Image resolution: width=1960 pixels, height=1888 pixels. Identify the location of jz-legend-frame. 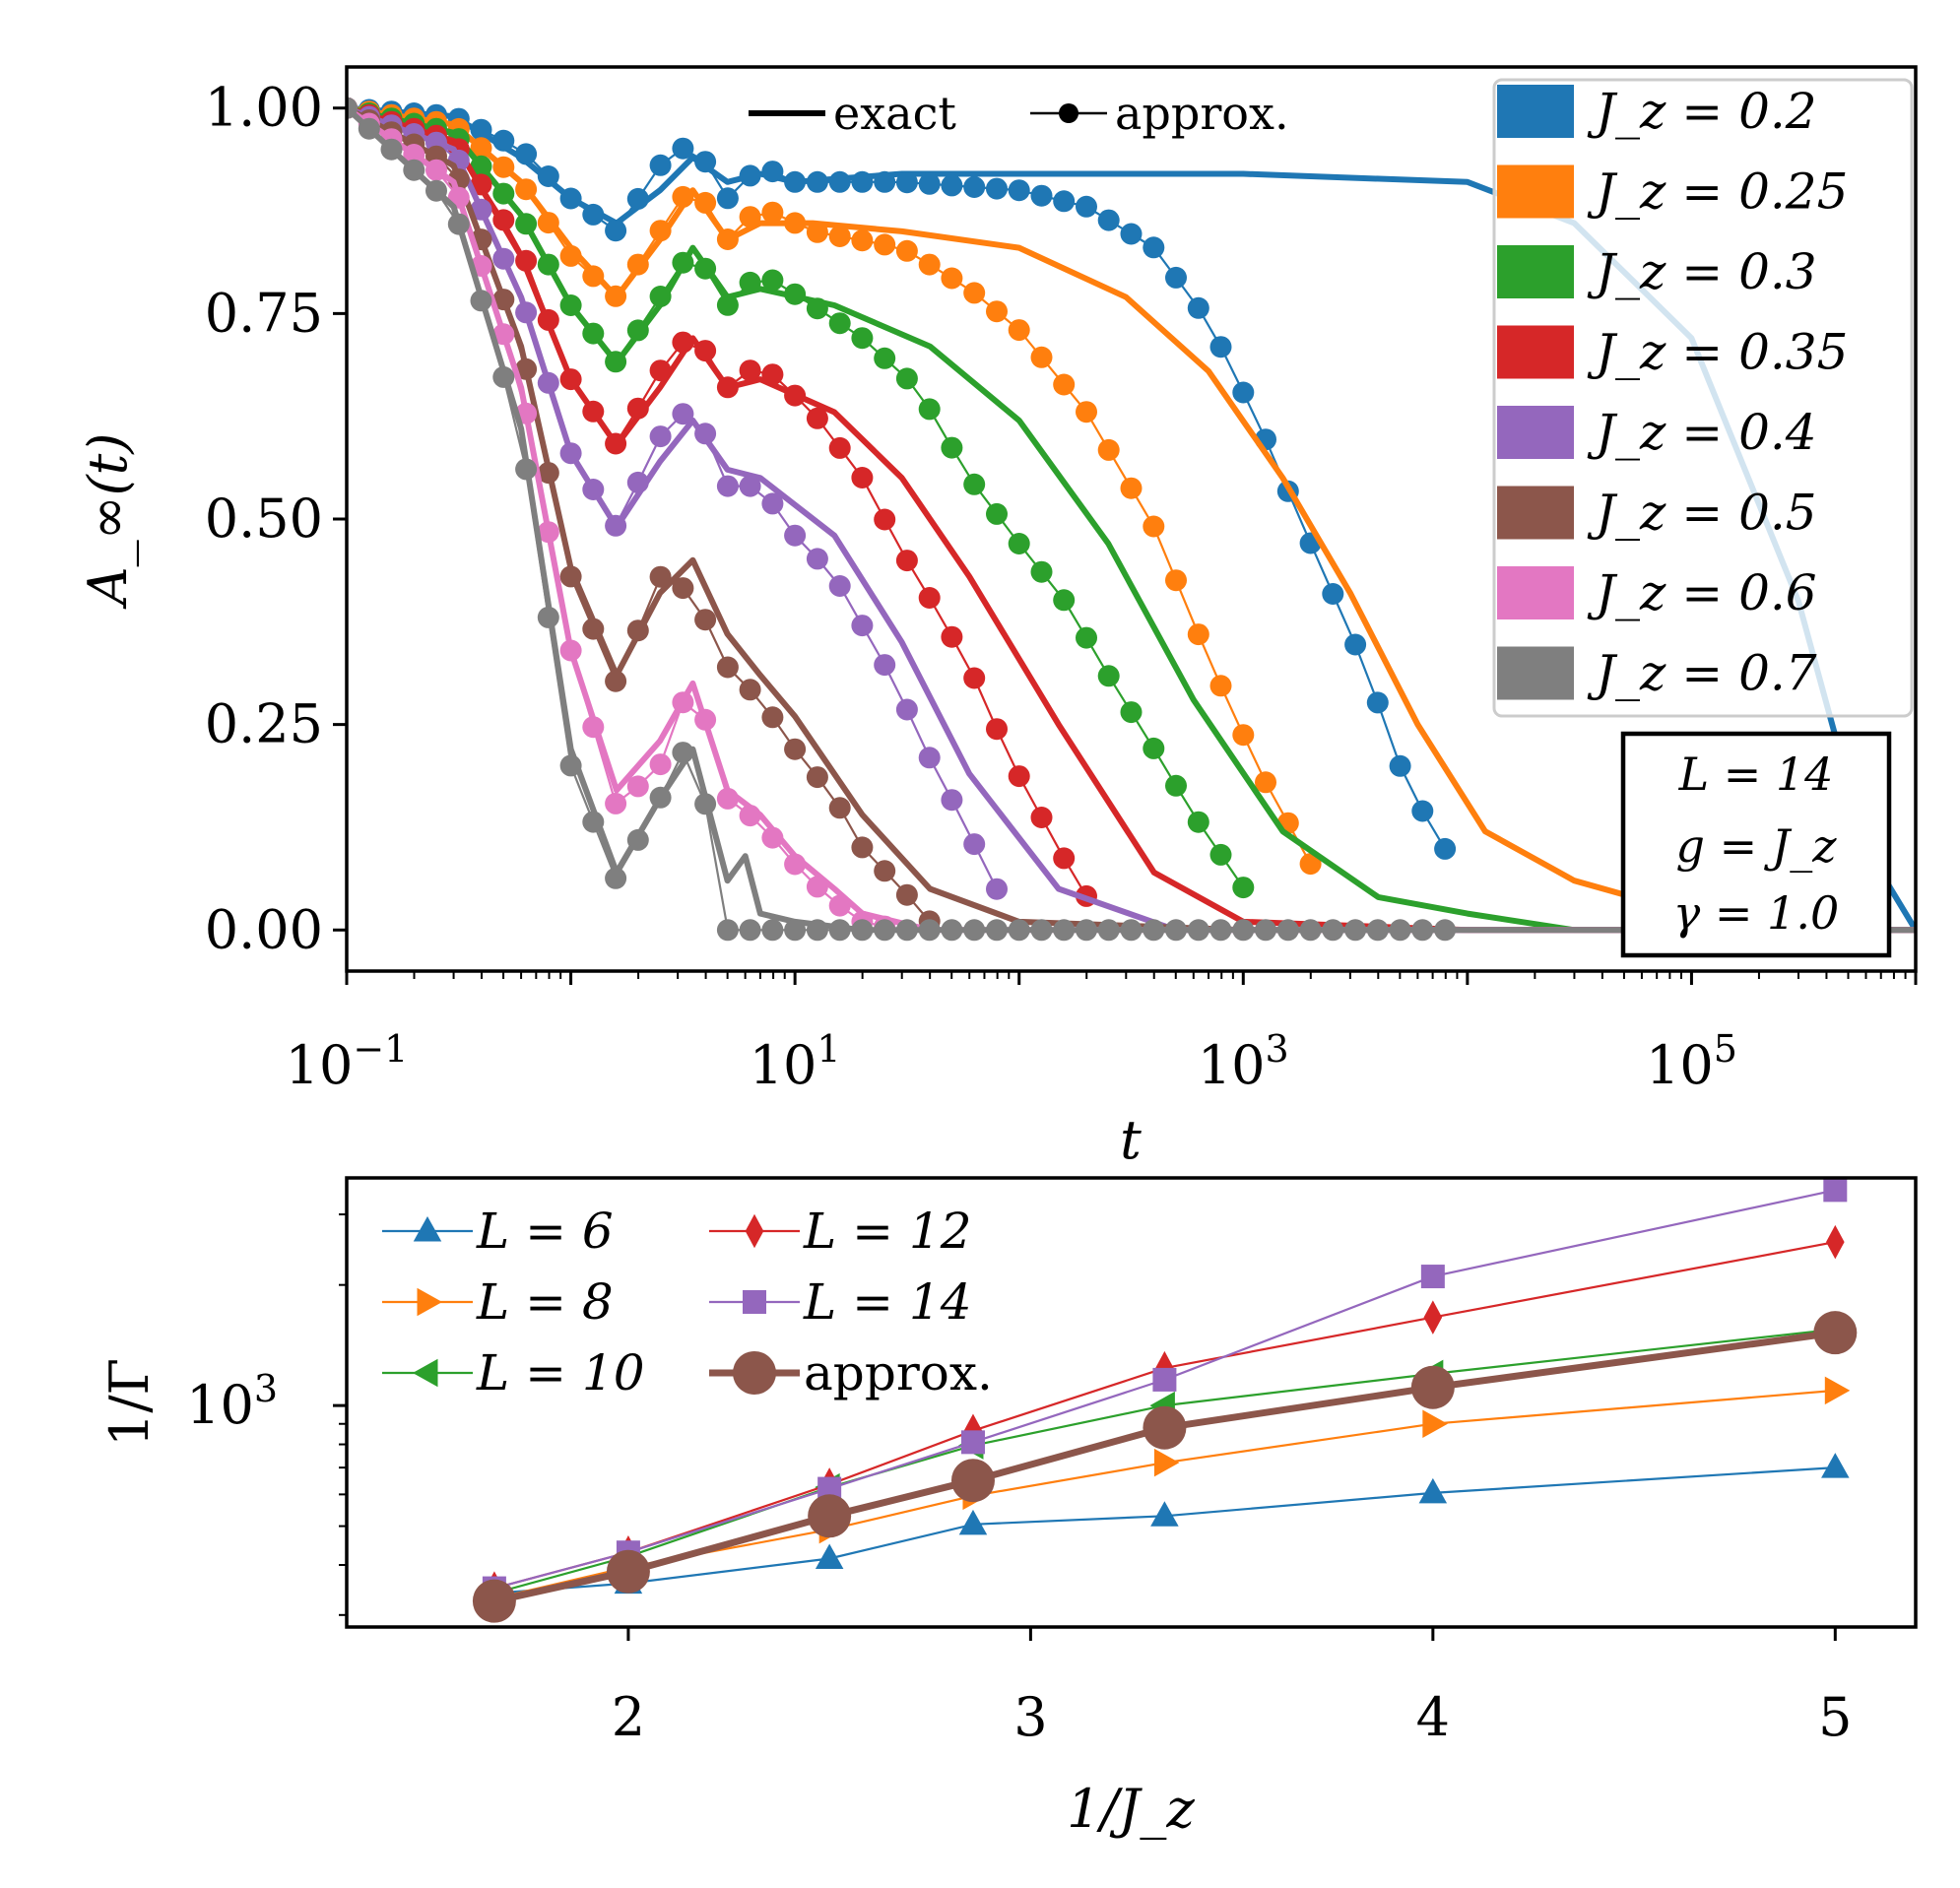
(1703, 398).